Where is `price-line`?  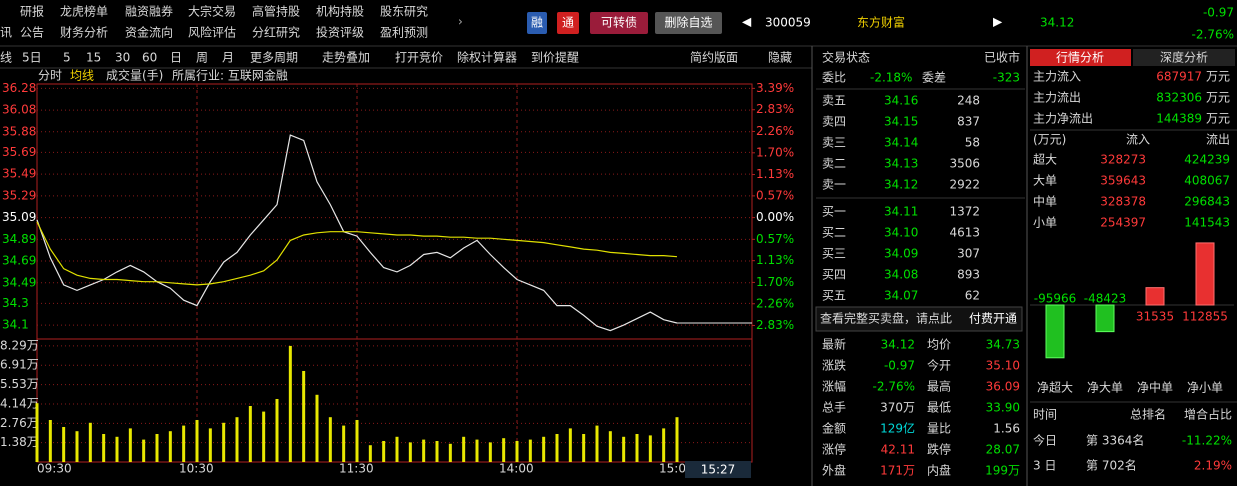 price-line is located at coordinates (357, 253).